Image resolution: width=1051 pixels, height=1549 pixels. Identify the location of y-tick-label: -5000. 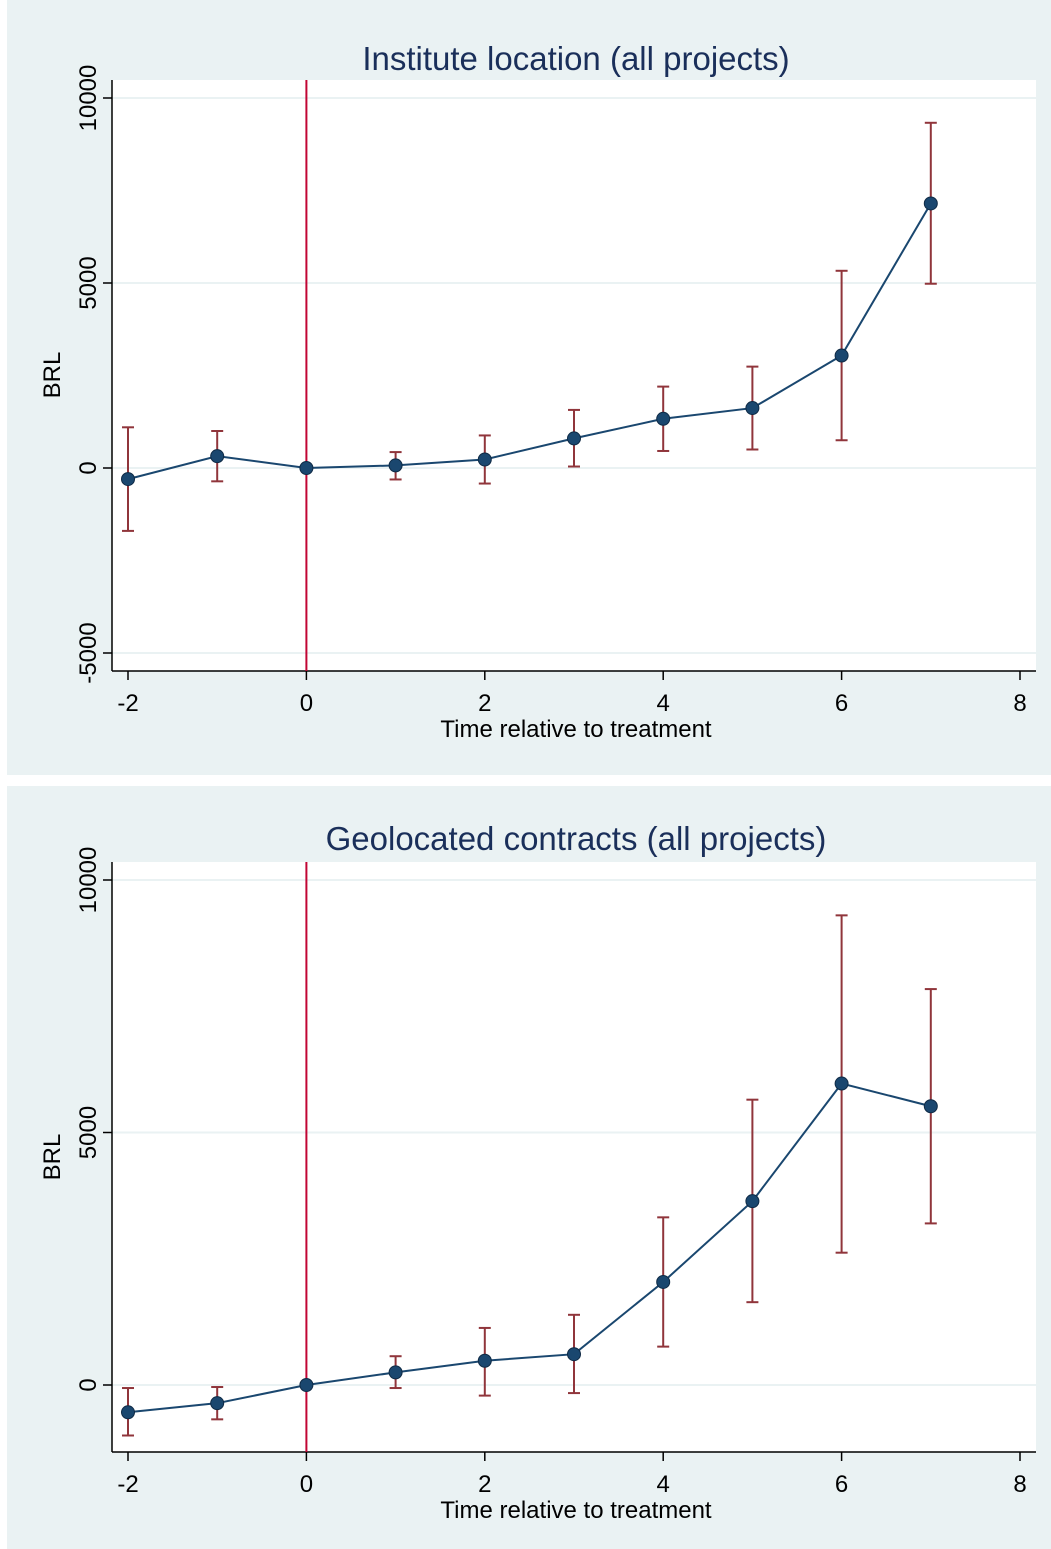
(88, 652).